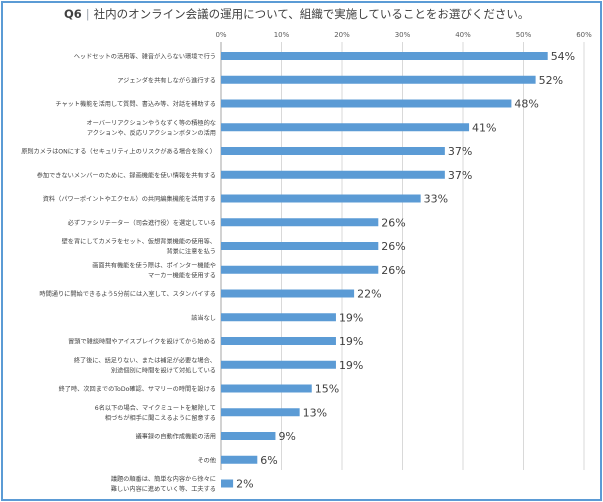 The width and height of the screenshot is (603, 502). I want to click on question-text: 社内のオンライン会議の運用について、組織で実施していることをお選びください。, so click(311, 14).